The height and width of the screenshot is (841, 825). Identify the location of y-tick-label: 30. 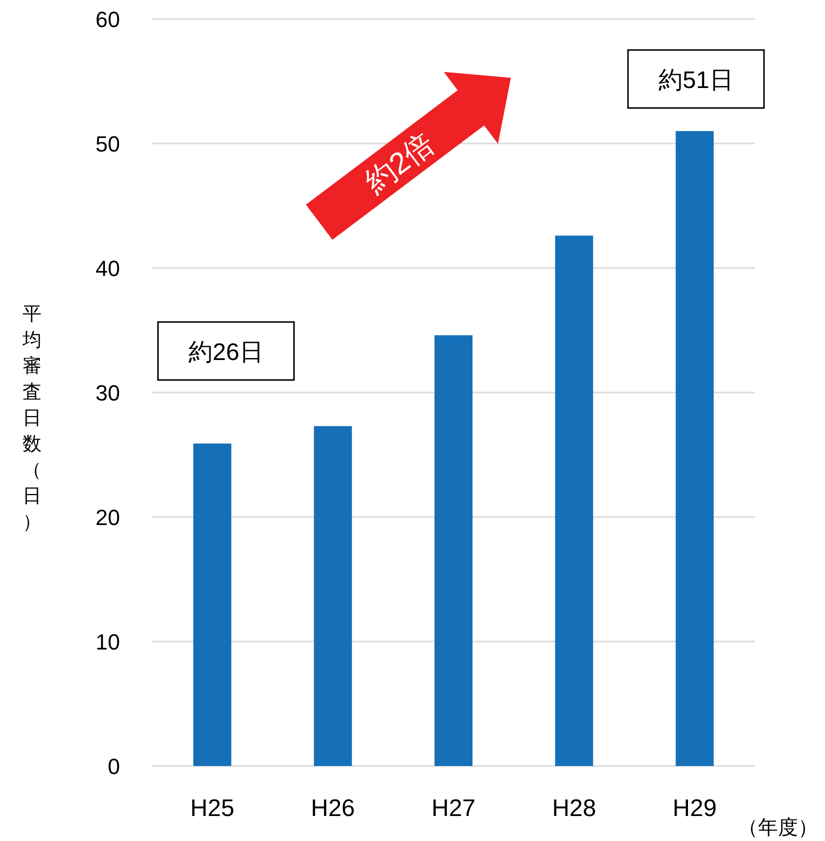
(108, 393).